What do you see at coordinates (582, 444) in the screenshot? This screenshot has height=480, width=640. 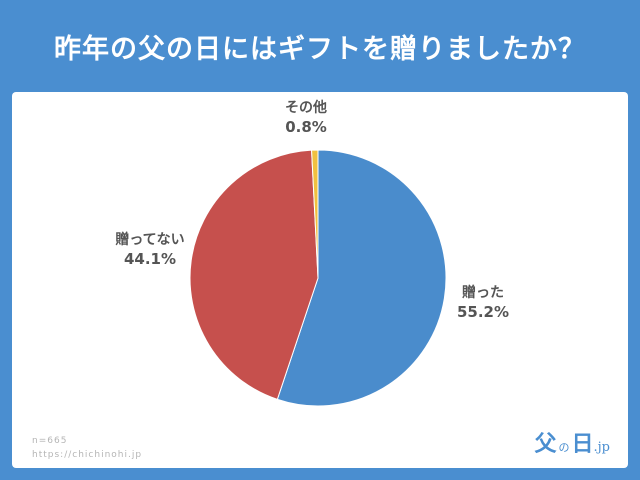 I see `logo-char-day: 日` at bounding box center [582, 444].